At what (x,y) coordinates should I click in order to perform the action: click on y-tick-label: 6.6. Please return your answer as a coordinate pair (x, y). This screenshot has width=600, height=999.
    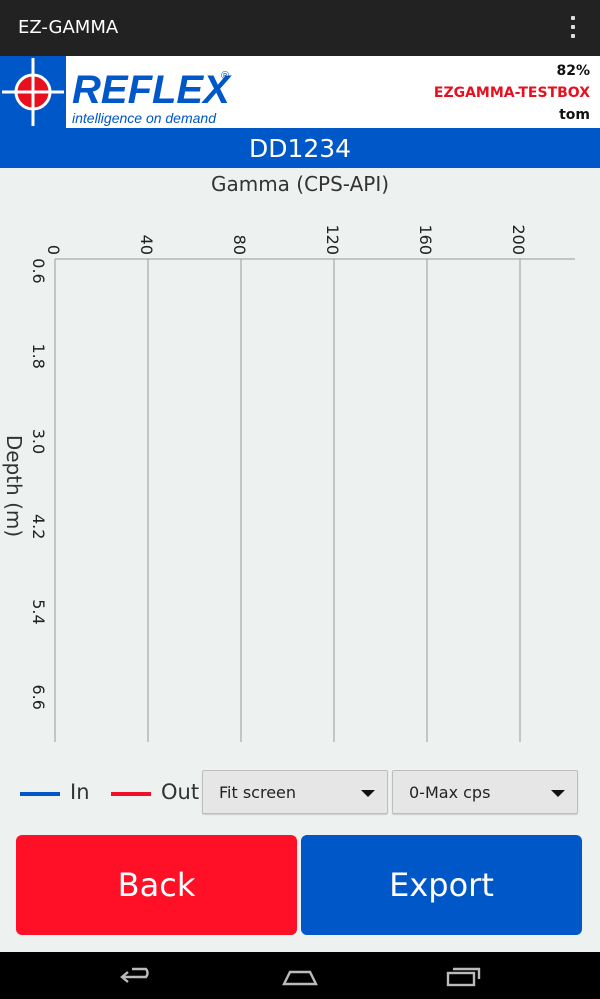
    Looking at the image, I should click on (38, 696).